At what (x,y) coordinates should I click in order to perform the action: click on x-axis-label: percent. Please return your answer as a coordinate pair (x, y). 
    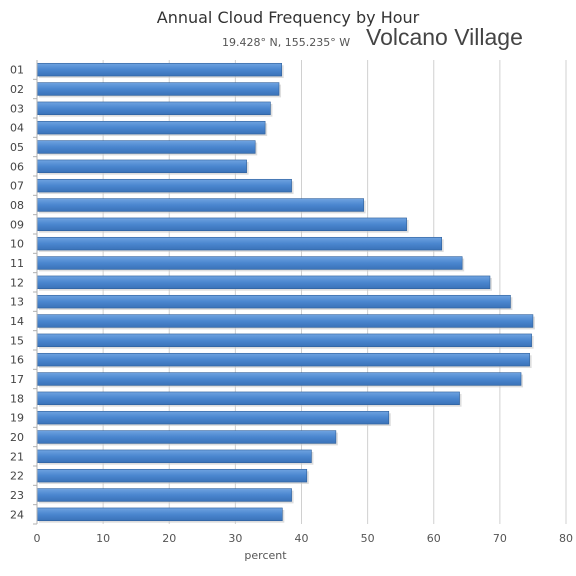
    Looking at the image, I should click on (265, 555).